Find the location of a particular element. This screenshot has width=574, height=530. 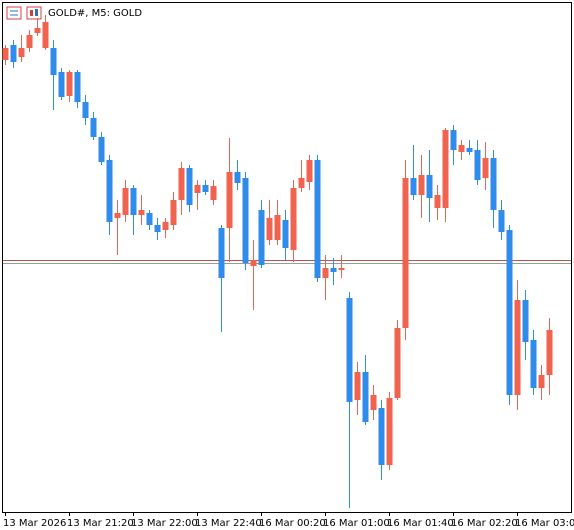

x-tick-label: 13 Mar 2026 is located at coordinates (34, 523).